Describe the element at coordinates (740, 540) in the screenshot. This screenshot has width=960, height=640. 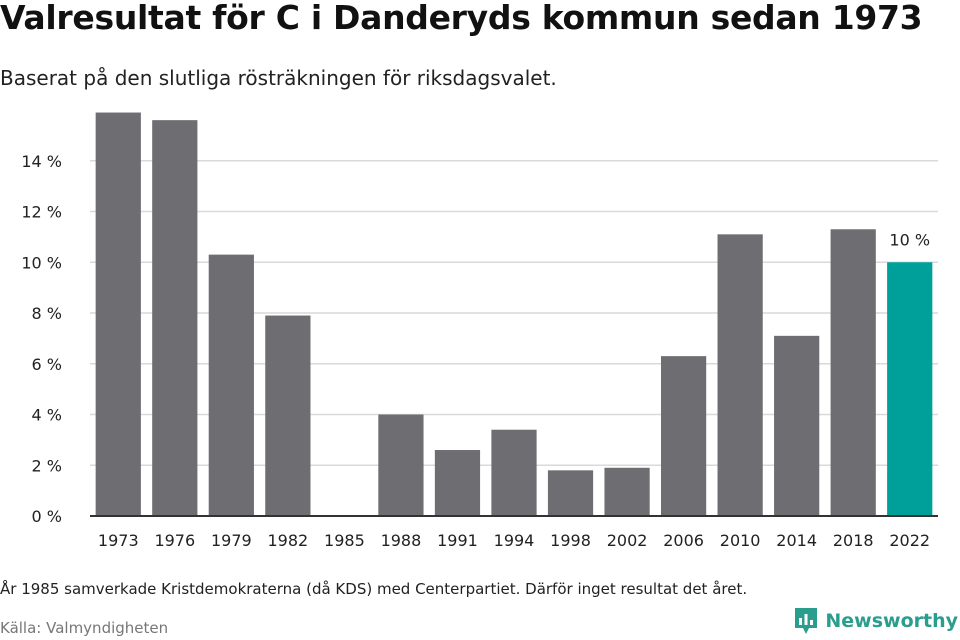
I see `x-tick-label: 2010` at that location.